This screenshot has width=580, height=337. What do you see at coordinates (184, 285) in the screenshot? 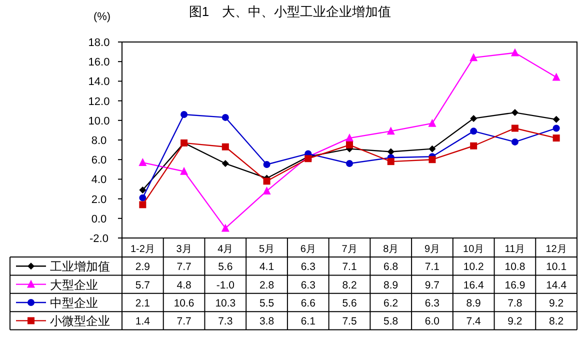
I see `data-label: 4.8` at bounding box center [184, 285].